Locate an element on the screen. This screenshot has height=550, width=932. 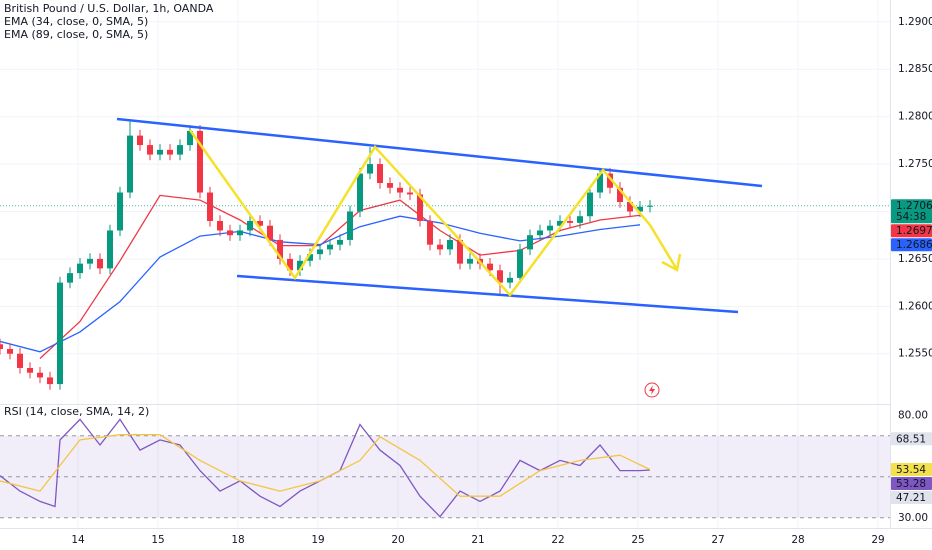
channel-bottom is located at coordinates (487, 294).